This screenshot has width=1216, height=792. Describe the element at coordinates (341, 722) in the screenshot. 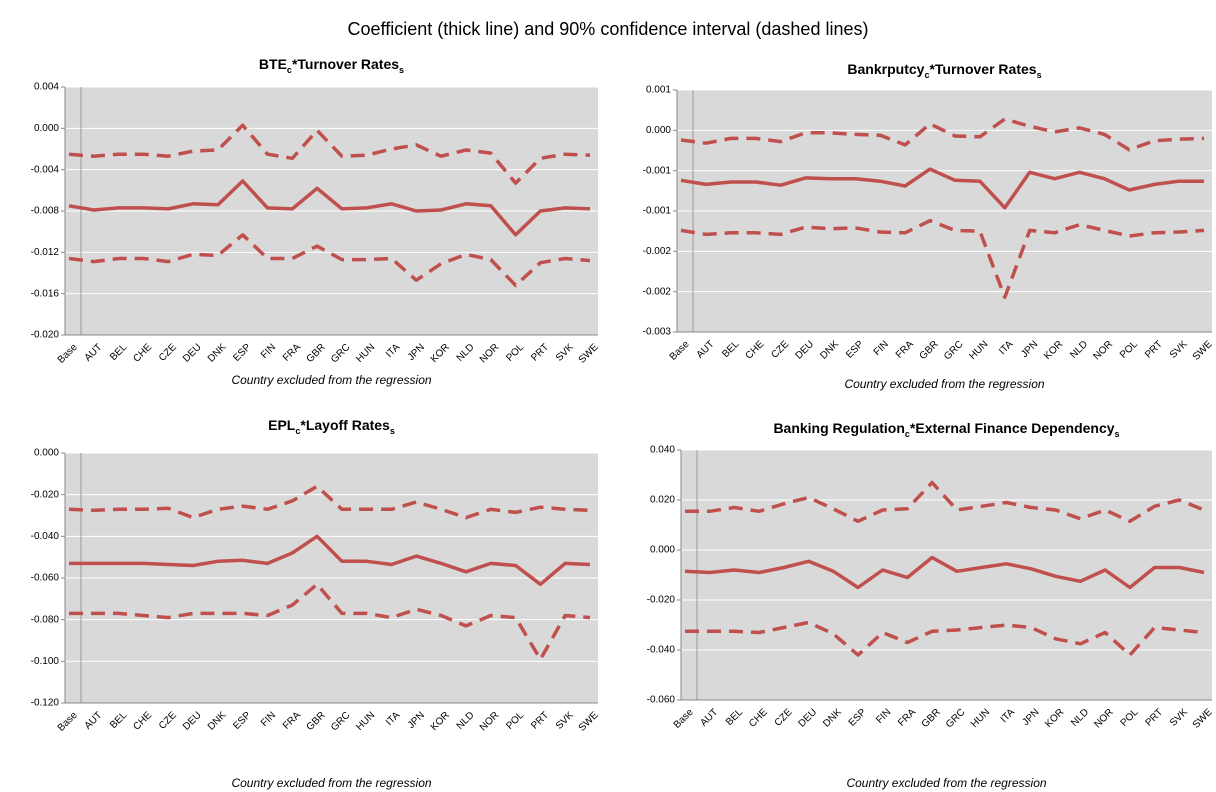

I see `x-tick-label: GRC` at that location.